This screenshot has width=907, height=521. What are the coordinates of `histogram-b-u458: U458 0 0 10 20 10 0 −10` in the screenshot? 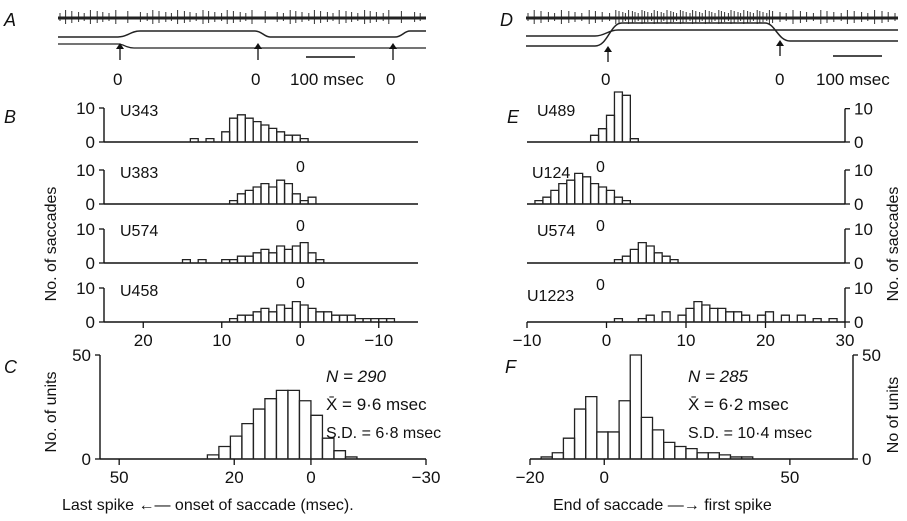 It's located at (247, 312).